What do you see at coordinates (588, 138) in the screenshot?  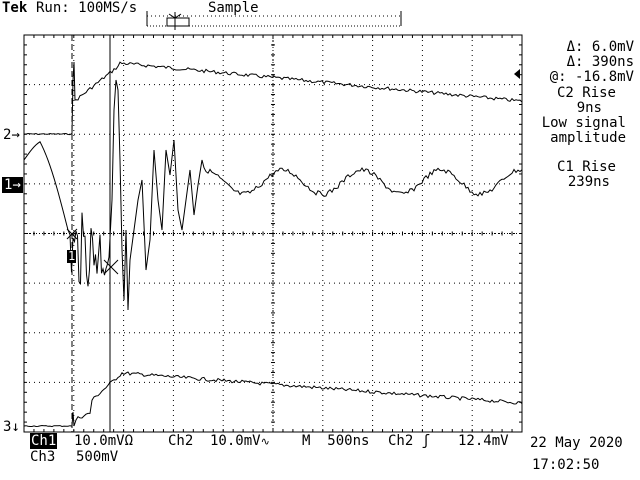 I see `warning-line-2: amplitude` at bounding box center [588, 138].